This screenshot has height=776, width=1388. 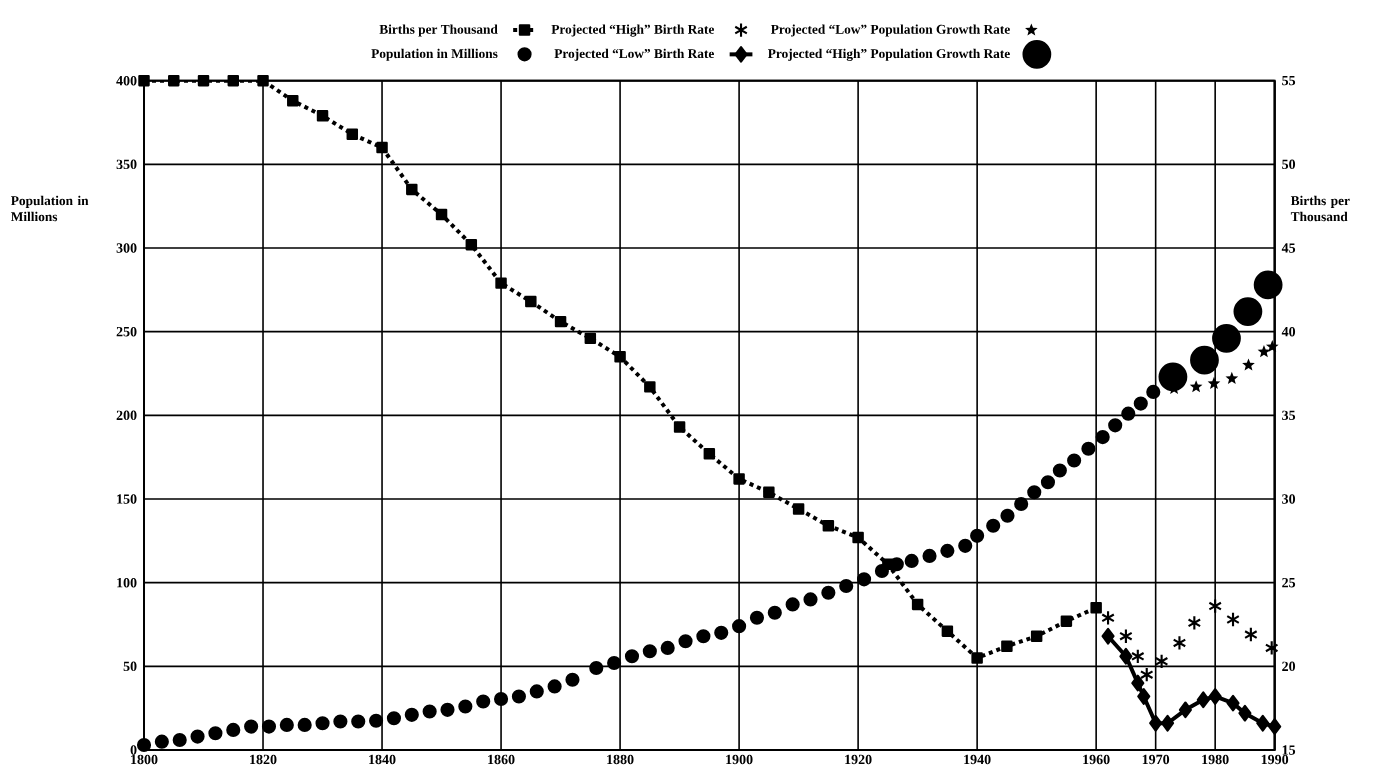 What do you see at coordinates (632, 30) in the screenshot?
I see `legend-label: Projected “High” Birth Rate` at bounding box center [632, 30].